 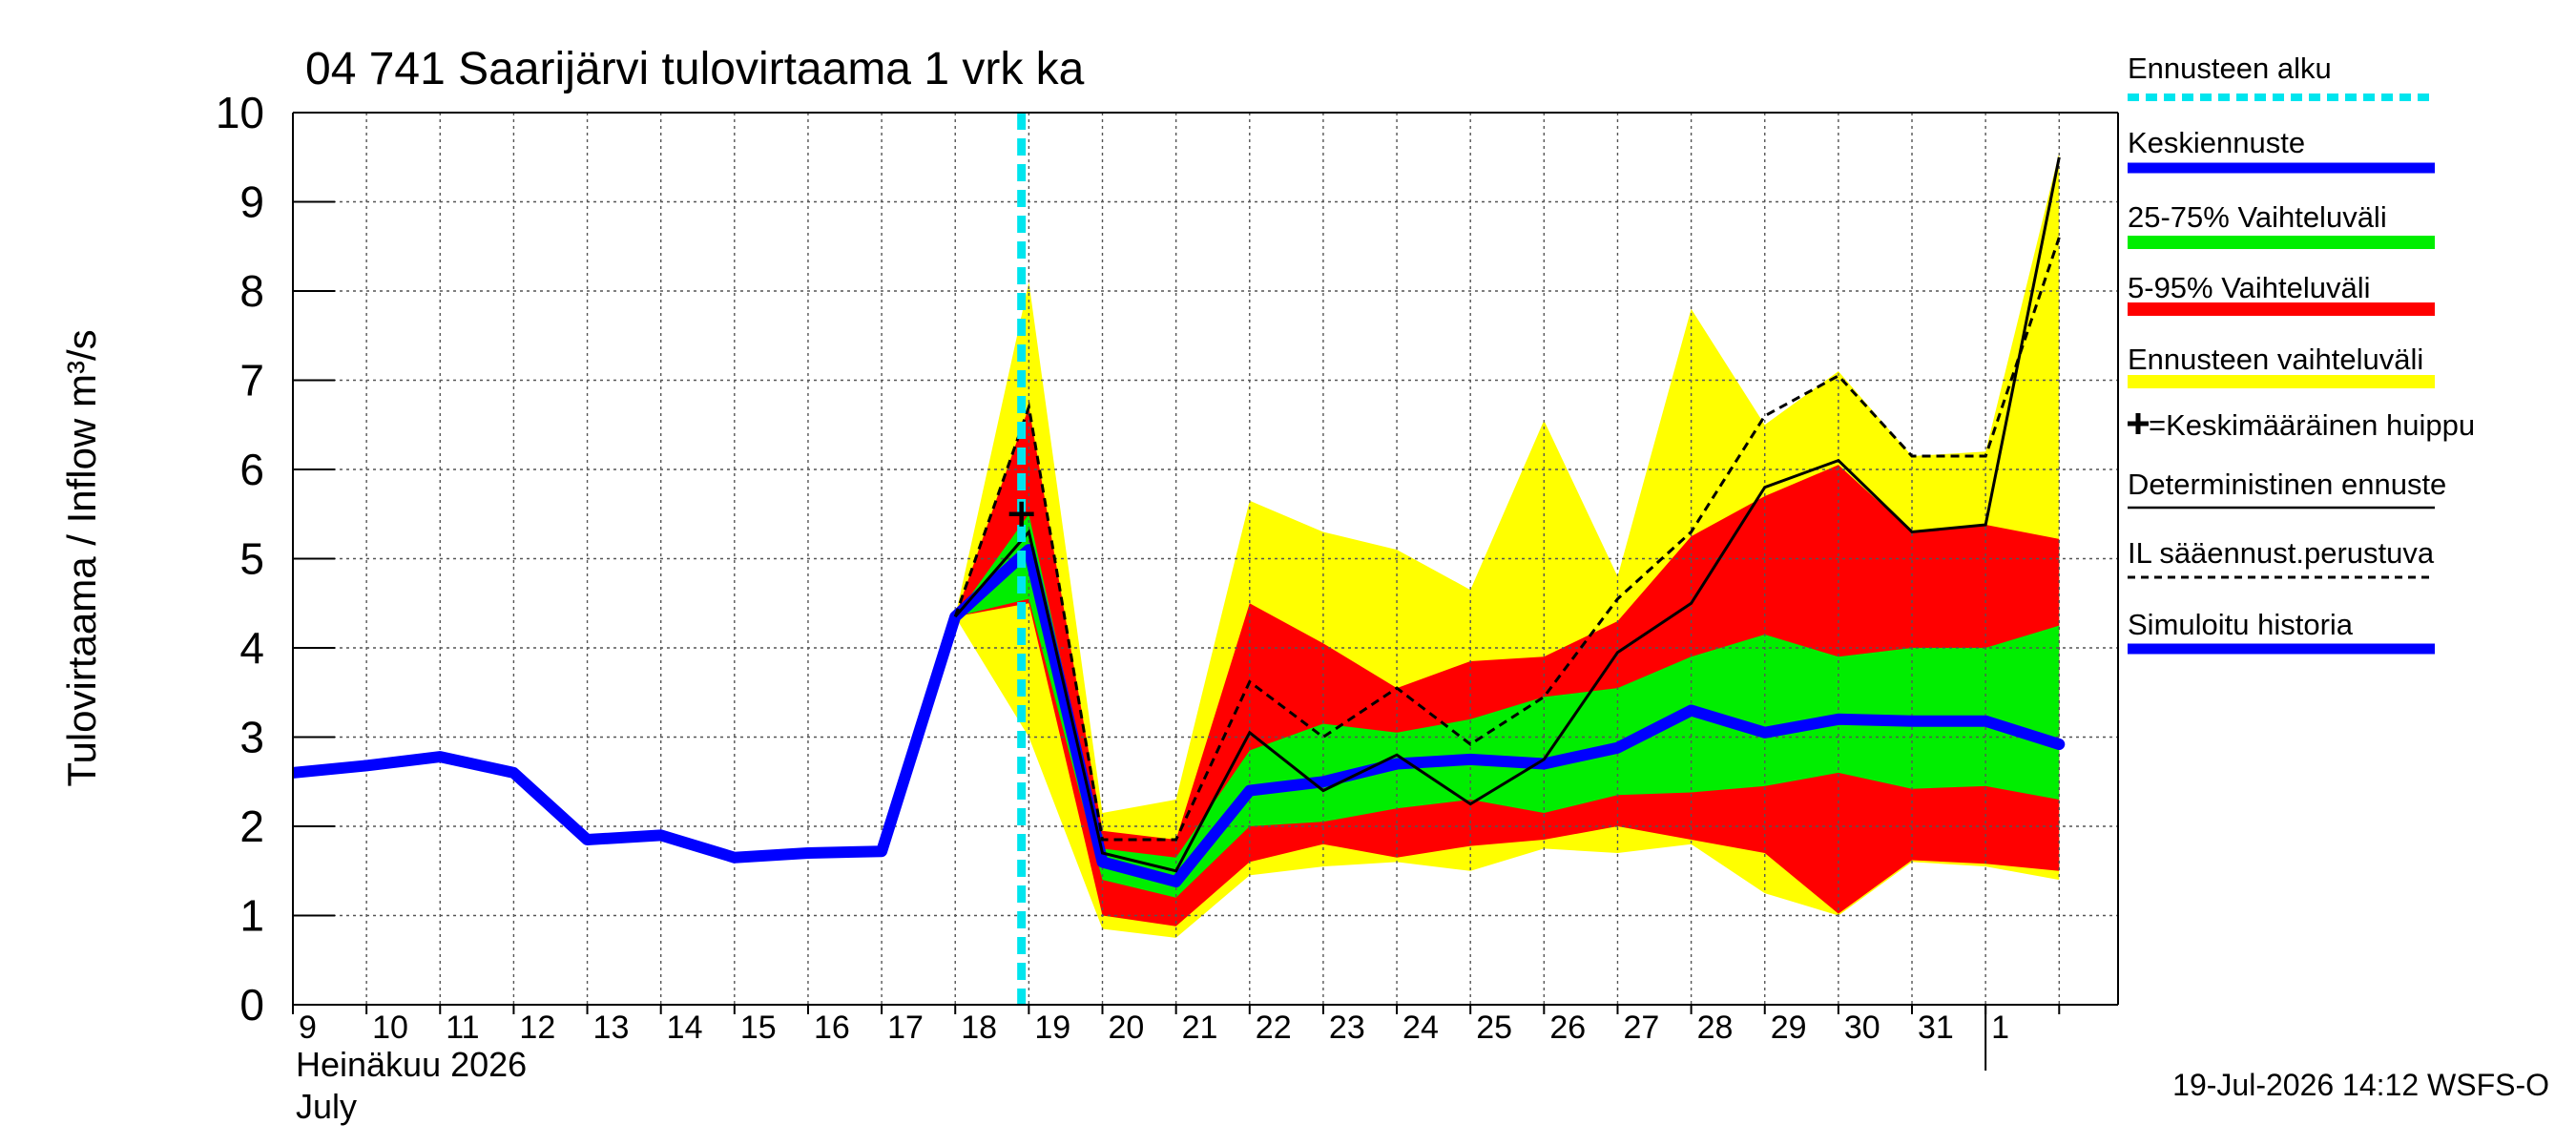 What do you see at coordinates (2138, 423) in the screenshot?
I see `legend-plus-icon` at bounding box center [2138, 423].